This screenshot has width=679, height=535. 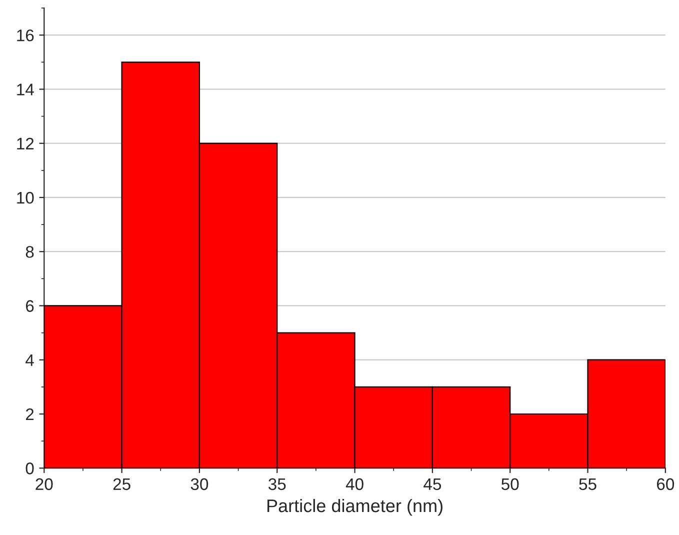 I want to click on y-tick-label: 14, so click(x=25, y=90).